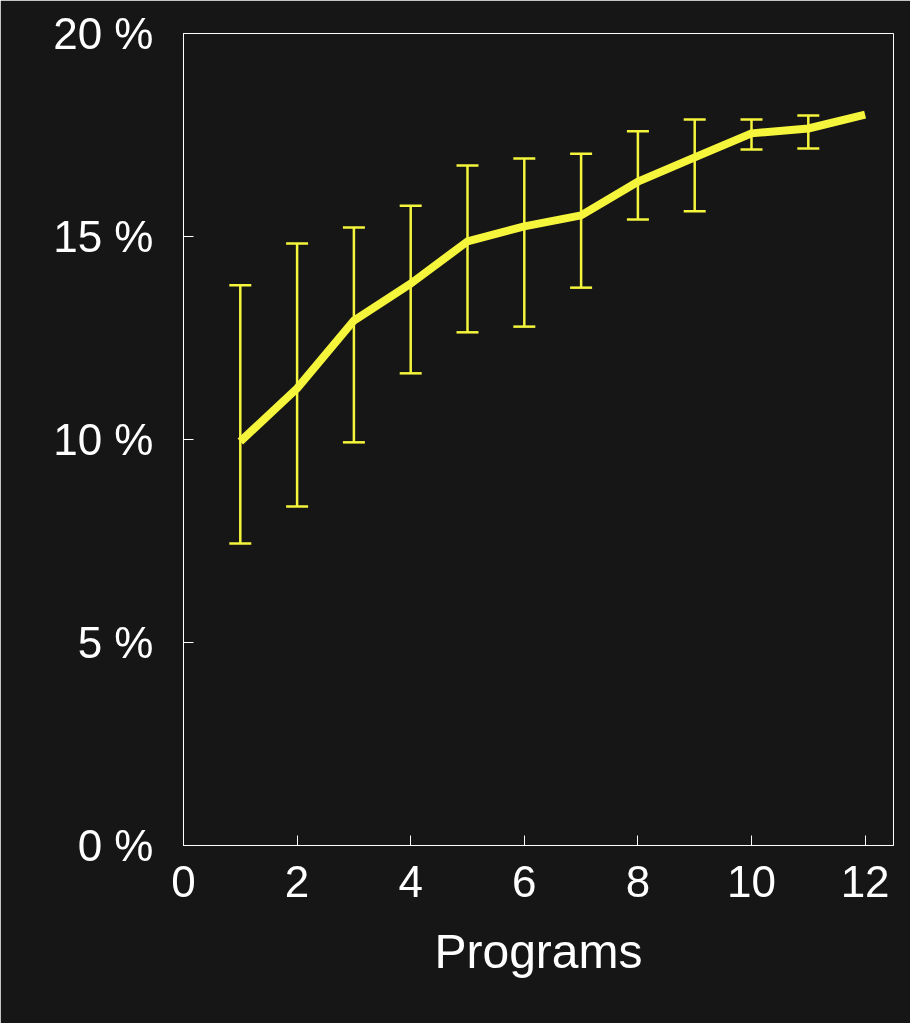 The width and height of the screenshot is (910, 1023). What do you see at coordinates (115, 642) in the screenshot?
I see `y-tick-label: 5 %` at bounding box center [115, 642].